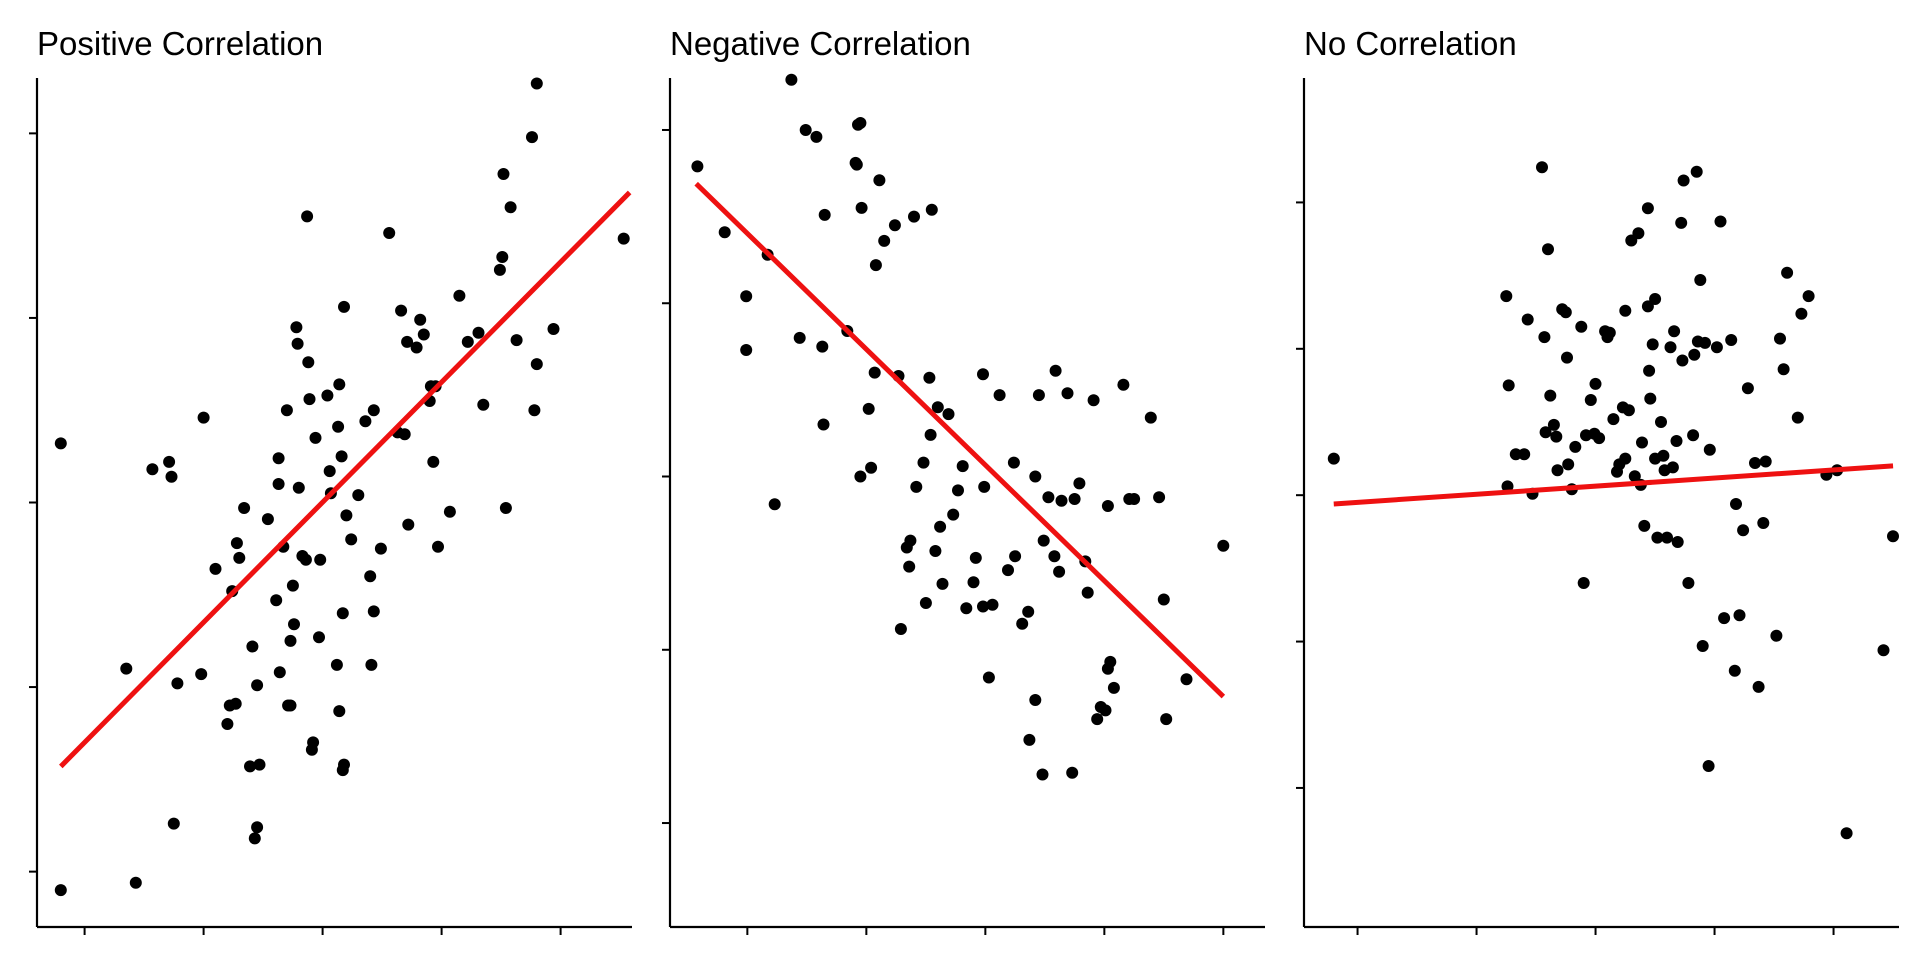  What do you see at coordinates (1410, 43) in the screenshot?
I see `panel-title: No Correlation` at bounding box center [1410, 43].